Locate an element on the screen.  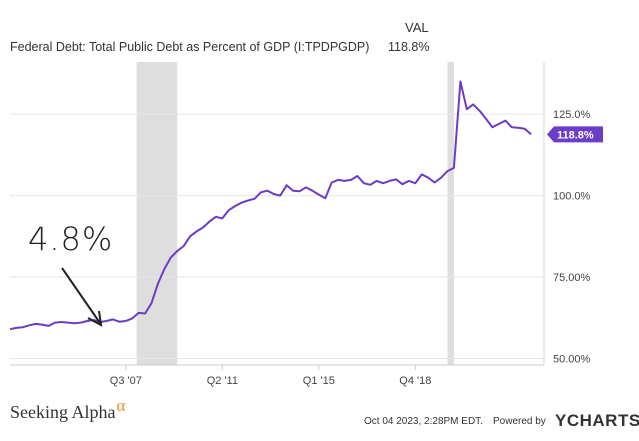
y-tick-label: 50.00% is located at coordinates (572, 359).